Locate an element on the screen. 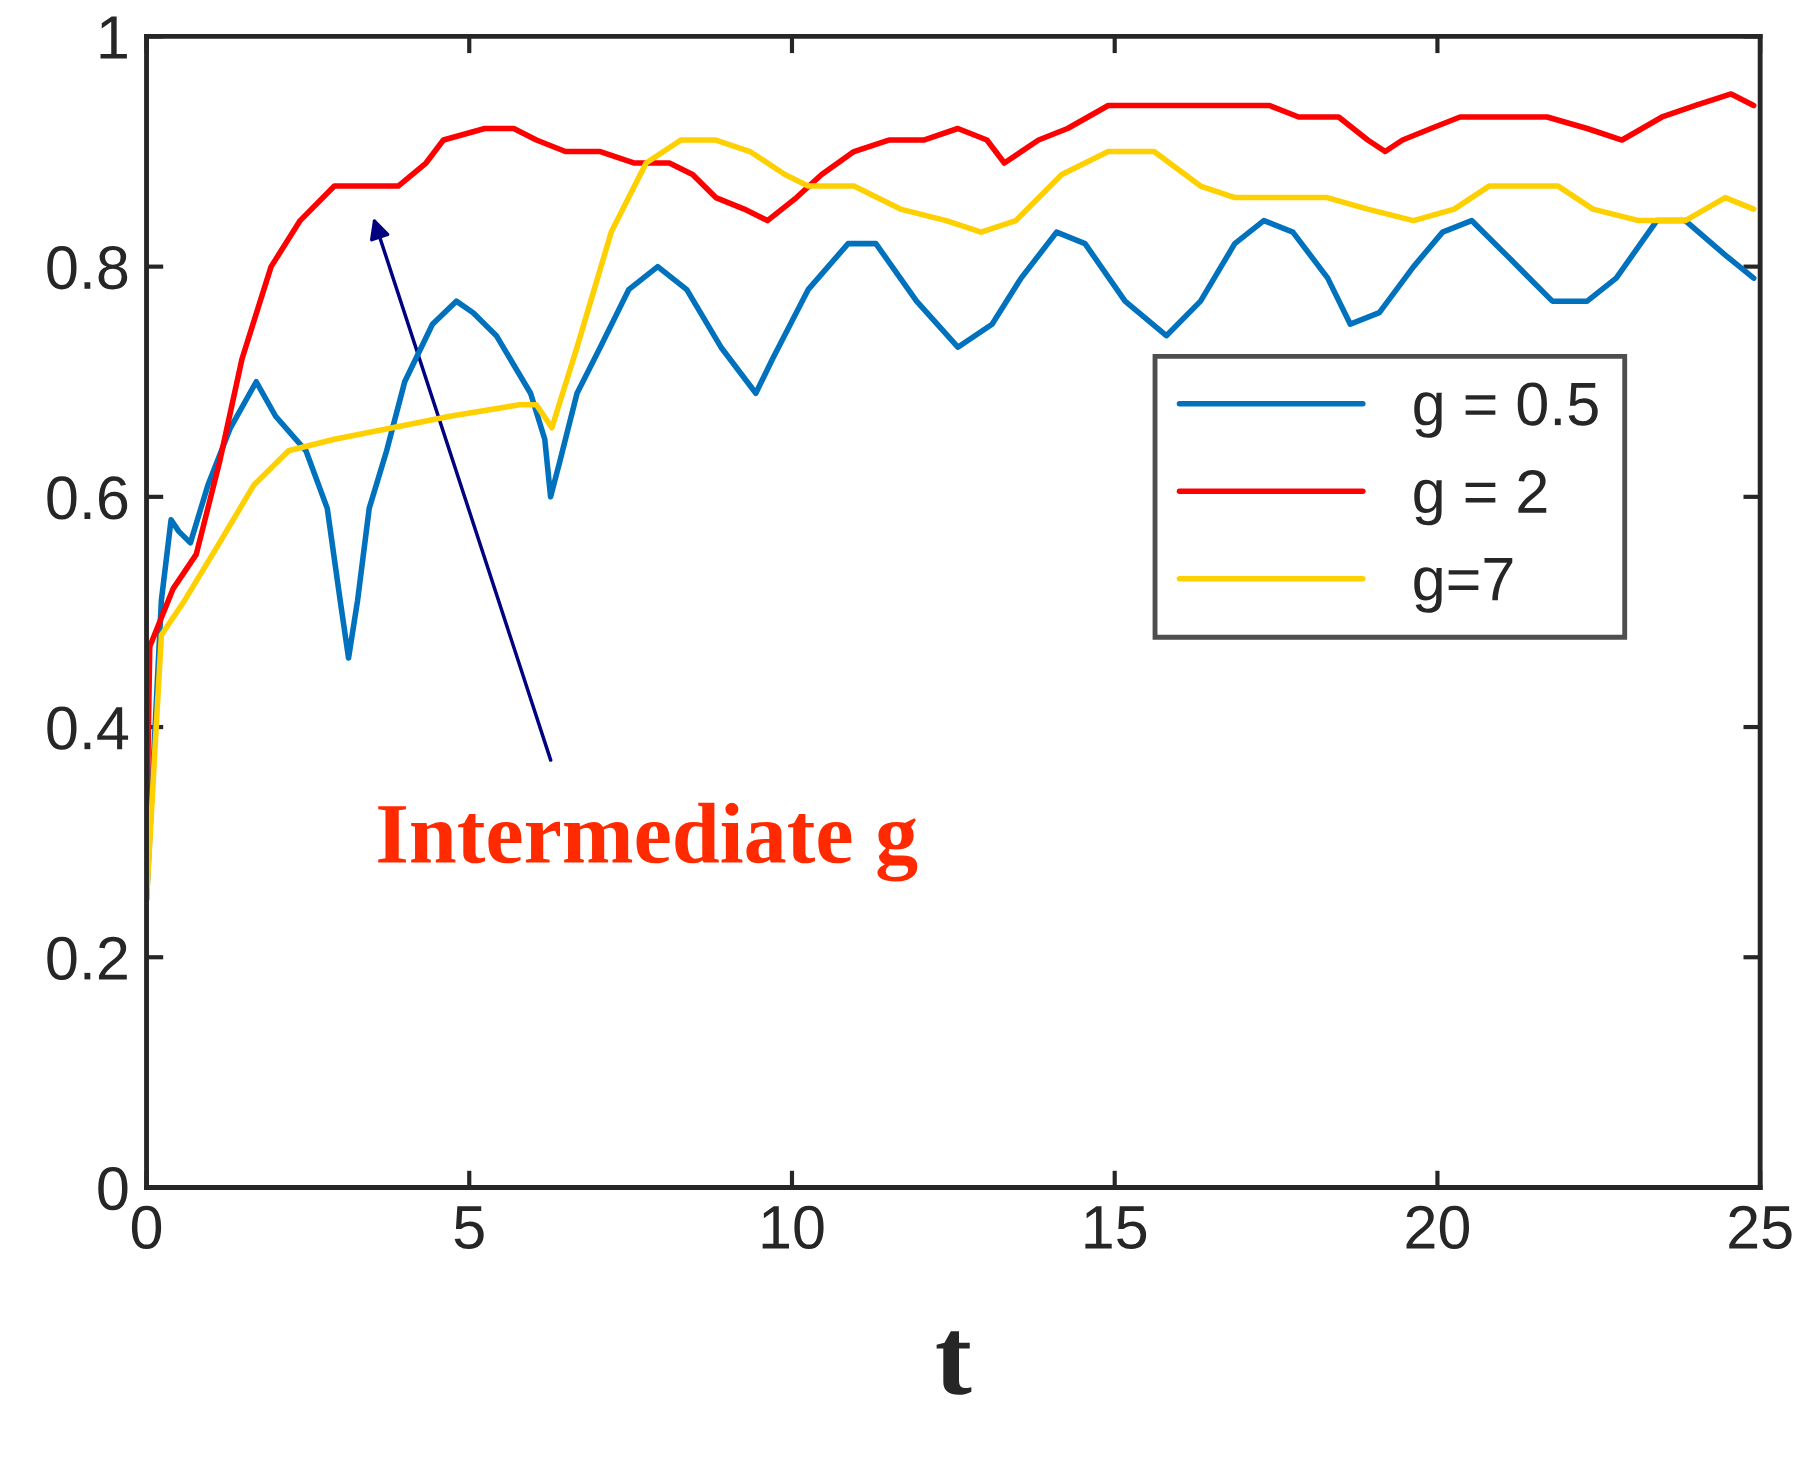 The image size is (1809, 1457). y-tick-label: 0.6 is located at coordinates (87, 498).